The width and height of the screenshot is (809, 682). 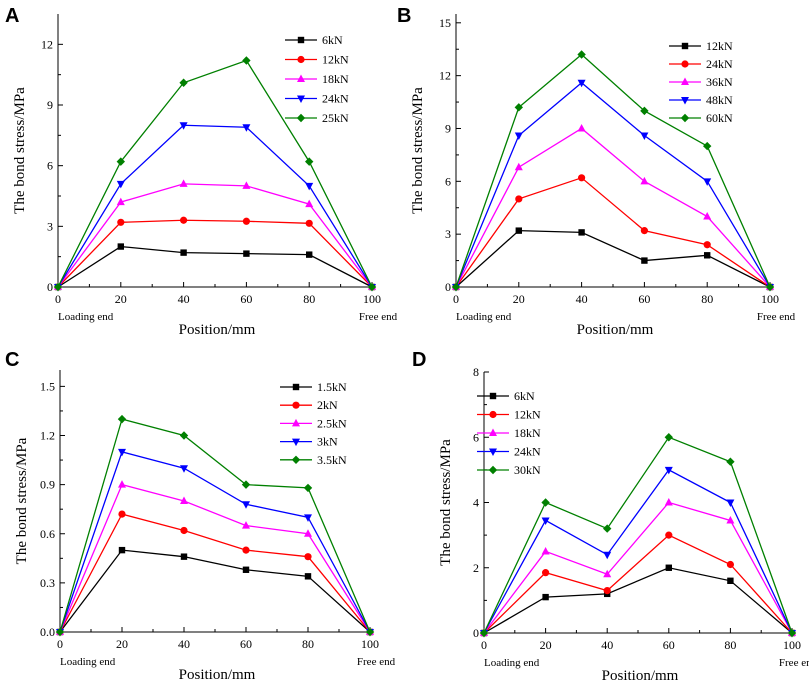 I want to click on series-24kn, so click(x=215, y=207).